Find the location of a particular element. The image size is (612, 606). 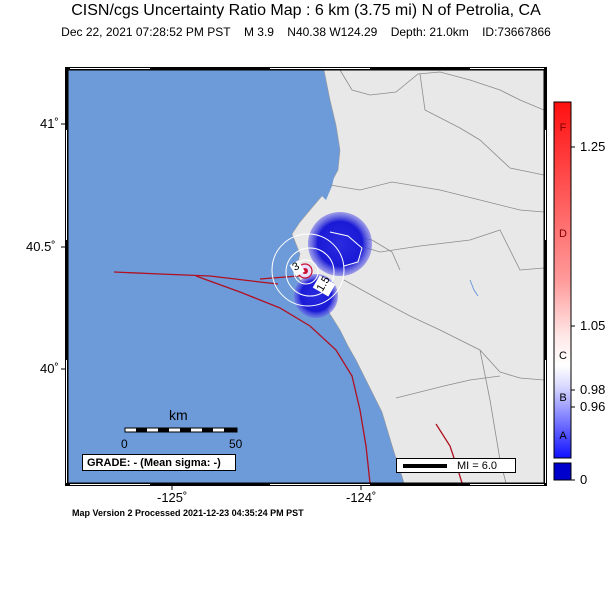

uncertainty-regions is located at coordinates (333, 265).